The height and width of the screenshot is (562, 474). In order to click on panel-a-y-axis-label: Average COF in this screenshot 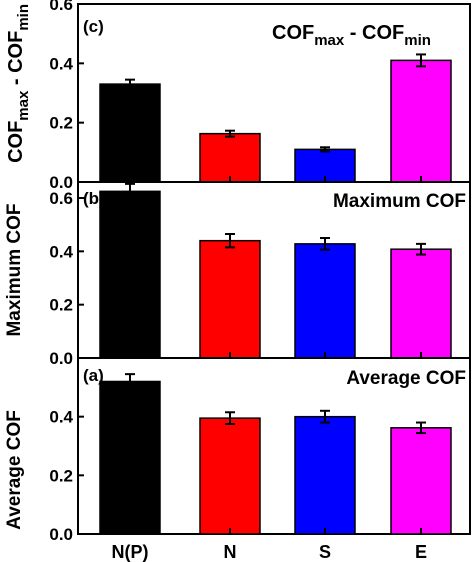, I will do `click(14, 470)`.